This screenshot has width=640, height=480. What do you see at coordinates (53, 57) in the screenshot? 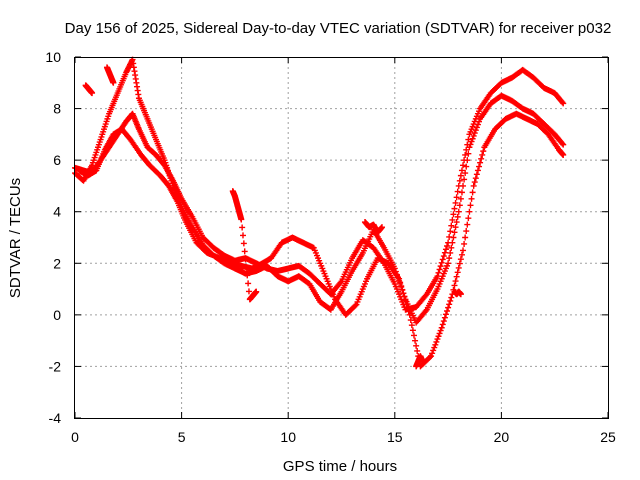
I see `y-tick-label: 10` at bounding box center [53, 57].